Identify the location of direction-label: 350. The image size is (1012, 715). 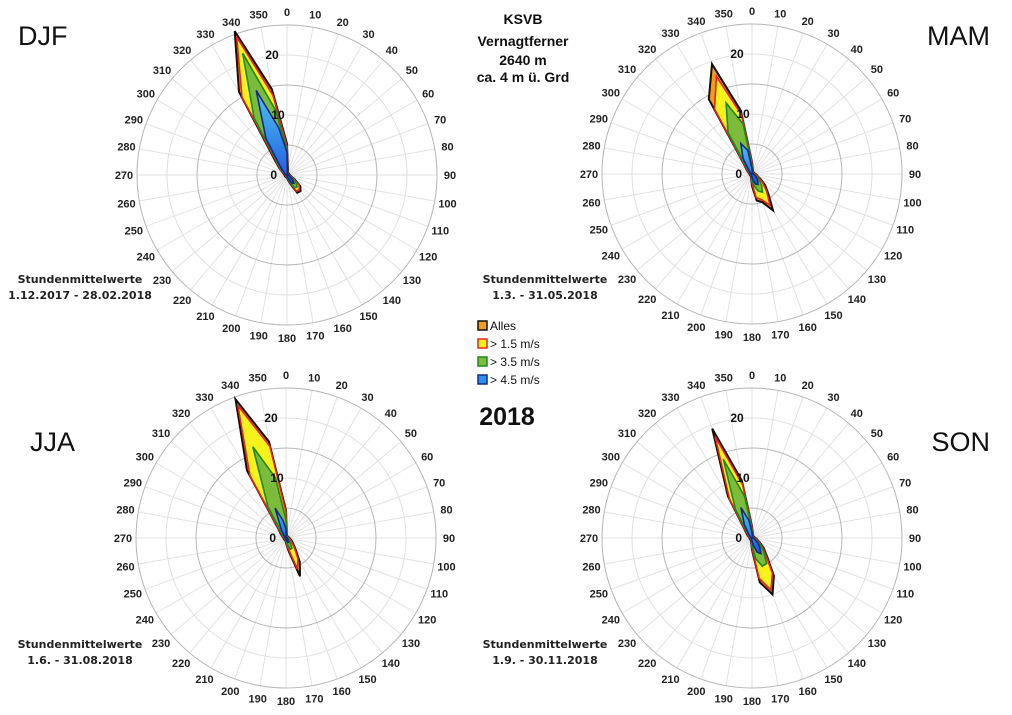
(724, 379).